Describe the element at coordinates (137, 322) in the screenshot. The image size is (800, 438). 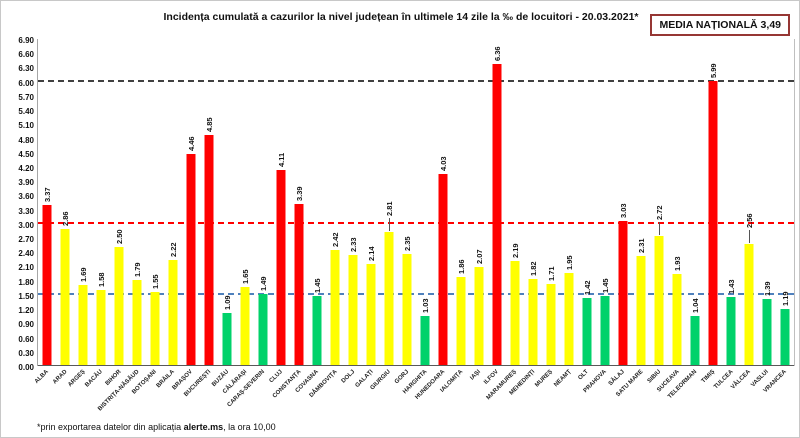
I see `bar-BISTRIȚA-NĂSĂUD` at that location.